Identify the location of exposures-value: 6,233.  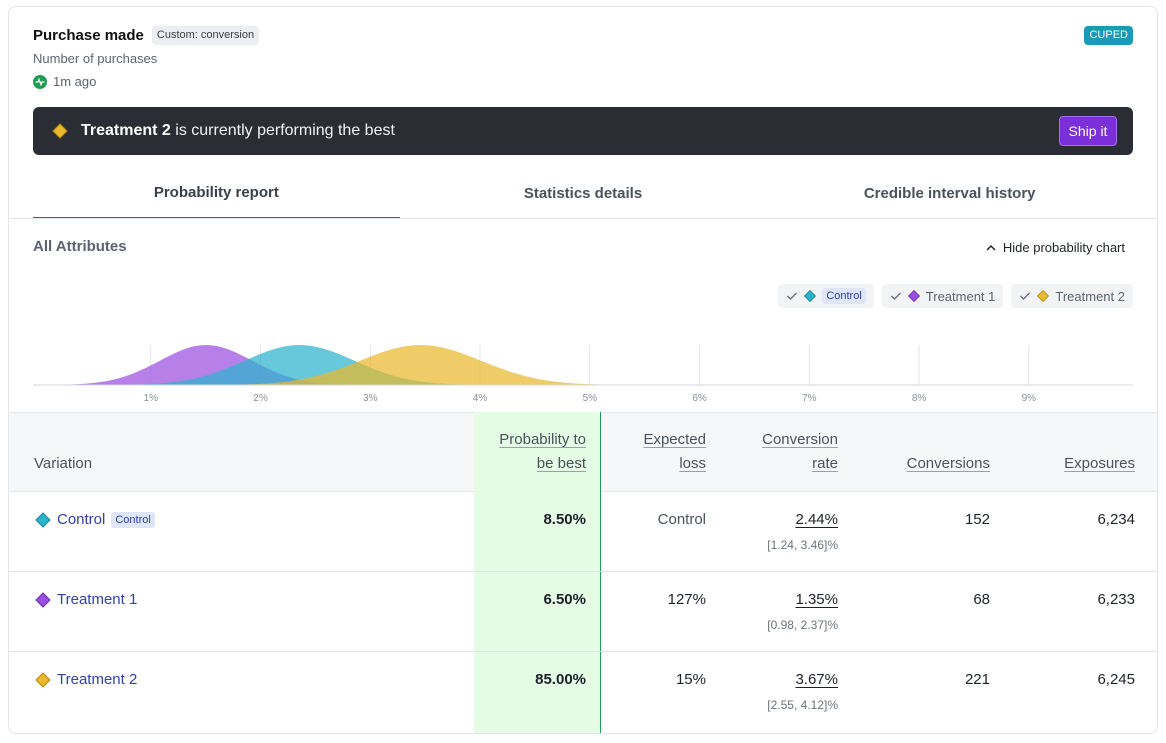
(1116, 599).